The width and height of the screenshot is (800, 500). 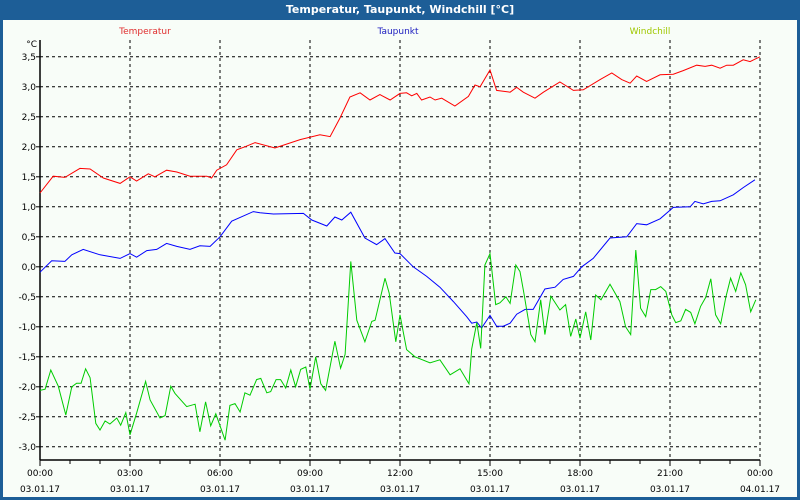 What do you see at coordinates (130, 474) in the screenshot?
I see `x-tick-time: 03:00` at bounding box center [130, 474].